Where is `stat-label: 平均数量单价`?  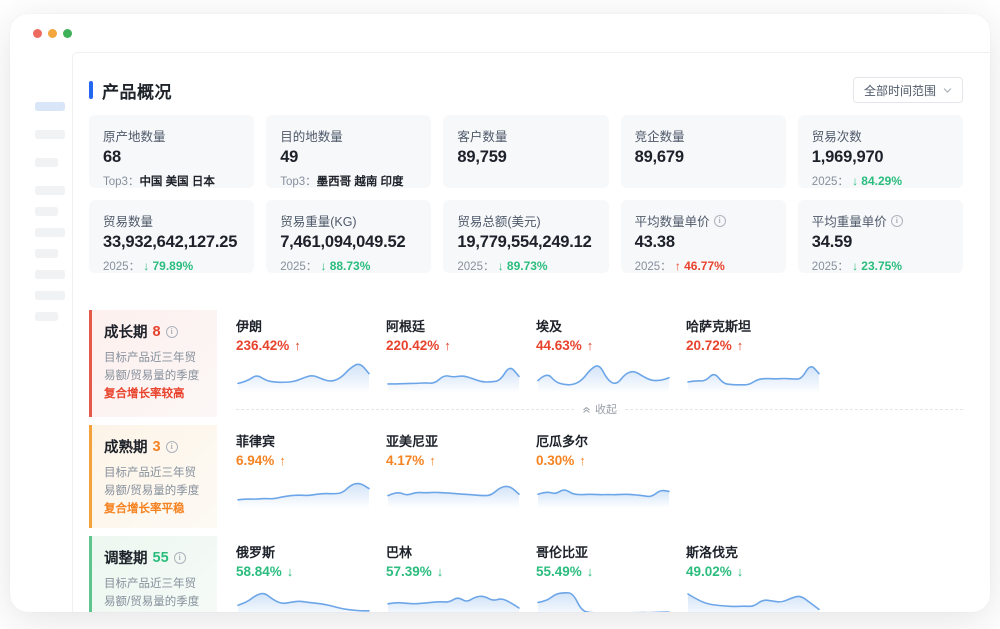
stat-label: 平均数量单价 is located at coordinates (703, 220).